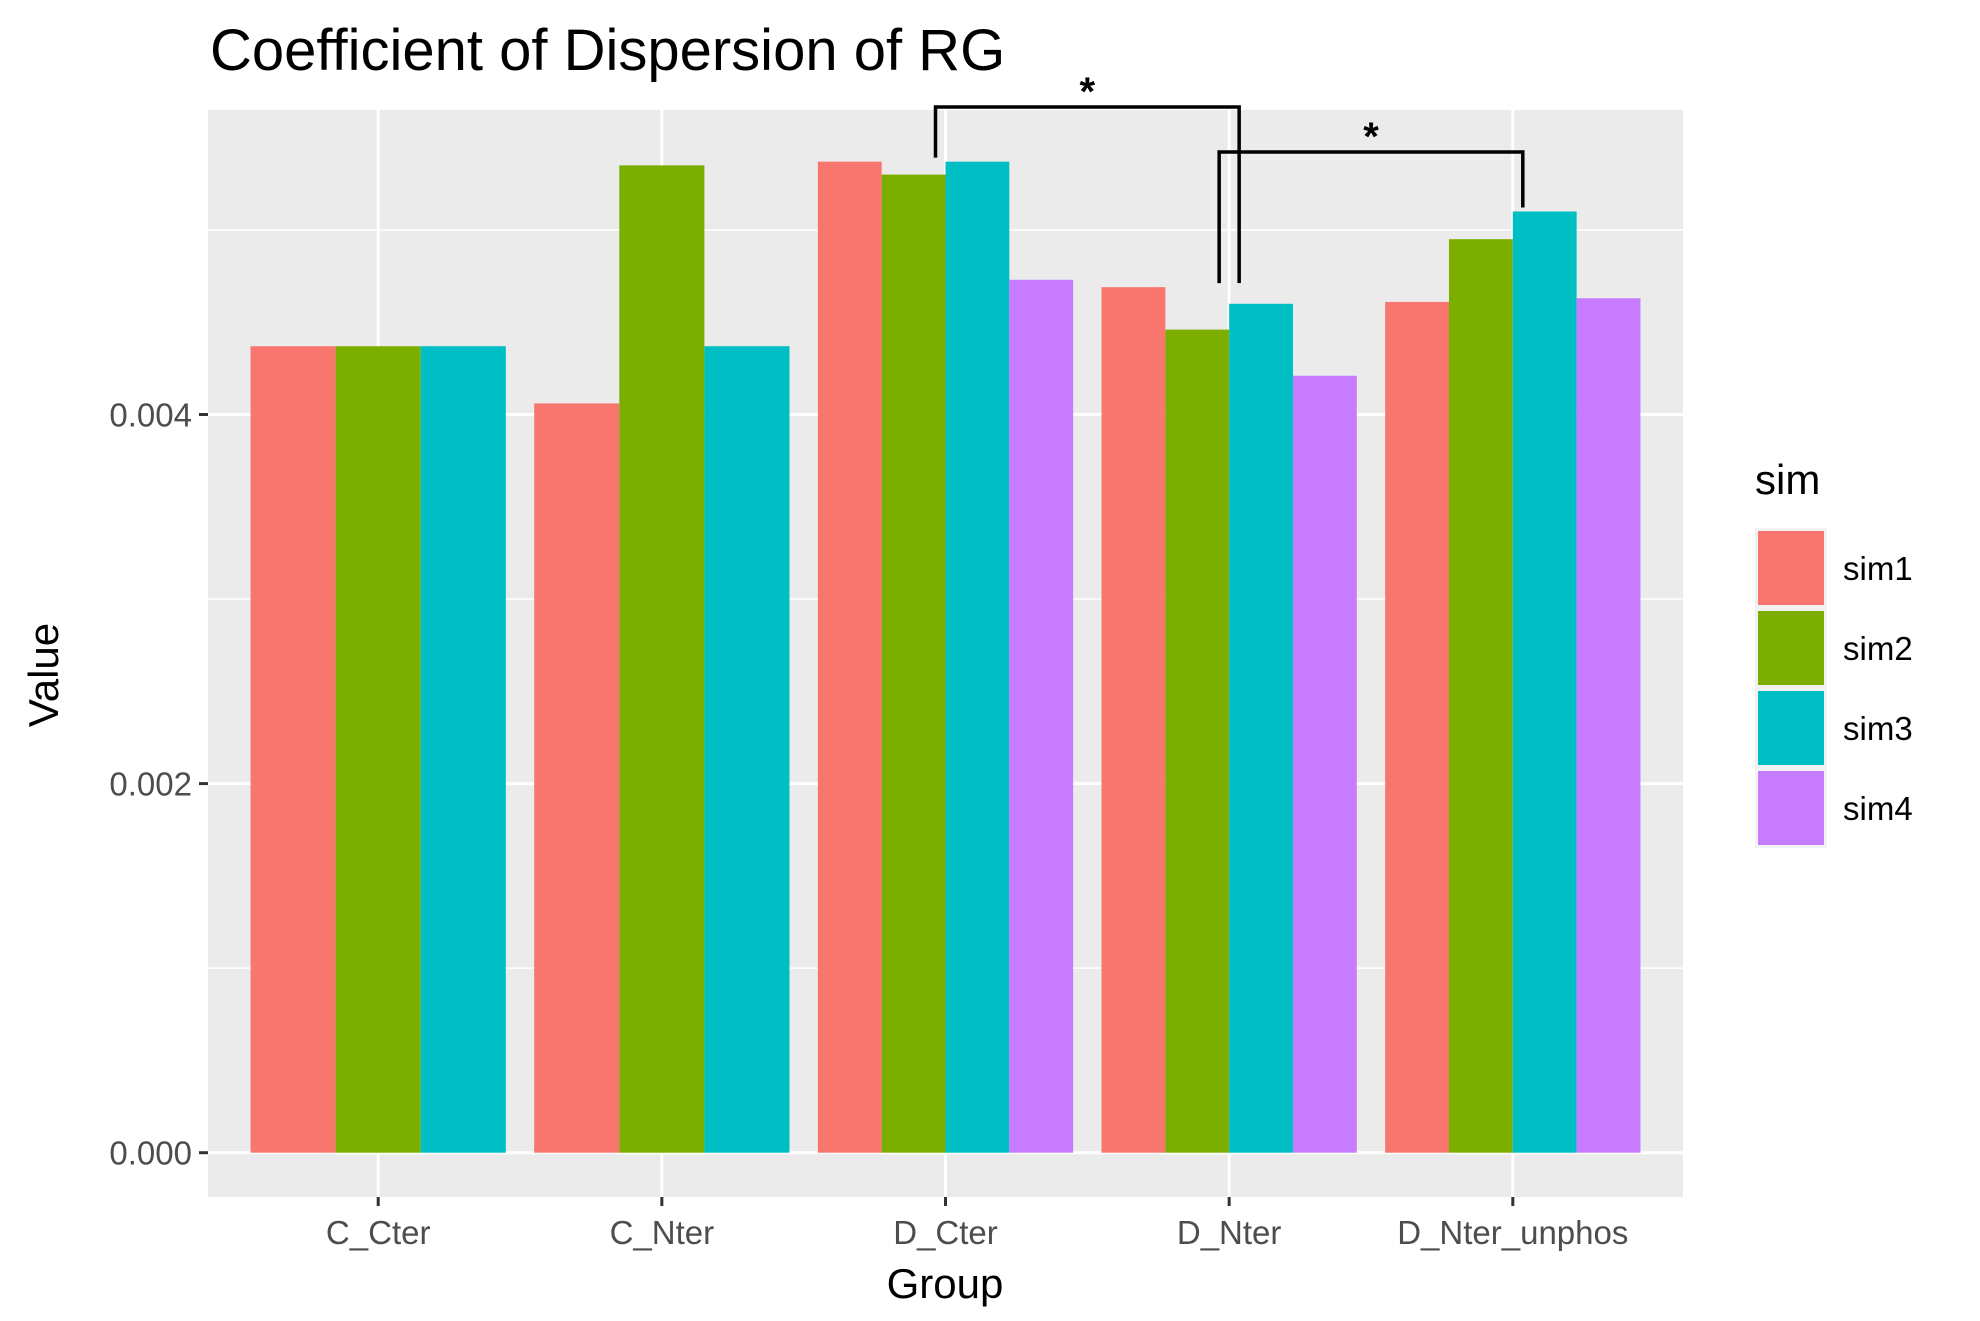 The width and height of the screenshot is (1980, 1321). Describe the element at coordinates (577, 778) in the screenshot. I see `bar-sim1-C_Nter` at that location.